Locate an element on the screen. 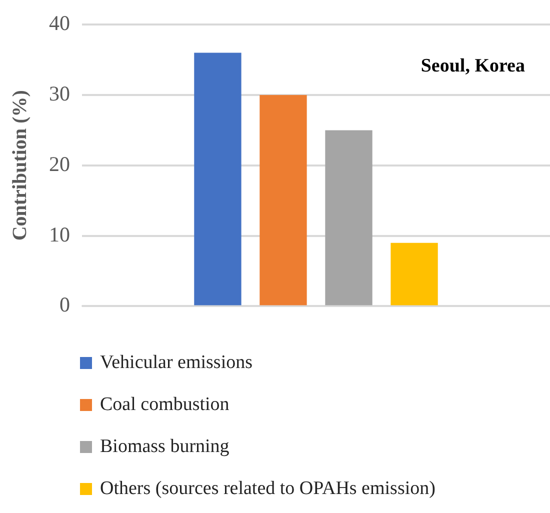 The width and height of the screenshot is (550, 513). legend-label: Others (sources related to OPAHs emission) is located at coordinates (268, 489).